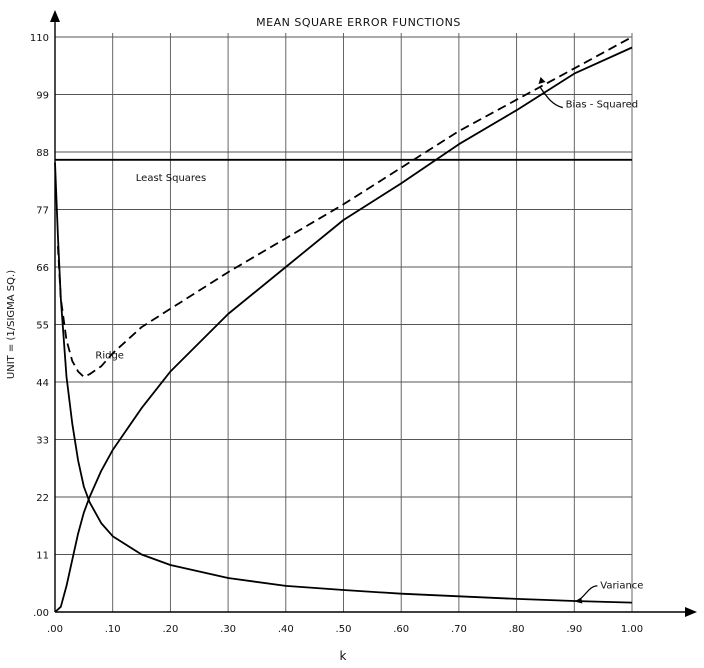 The height and width of the screenshot is (668, 704). What do you see at coordinates (551, 97) in the screenshot?
I see `bias-label-leader` at bounding box center [551, 97].